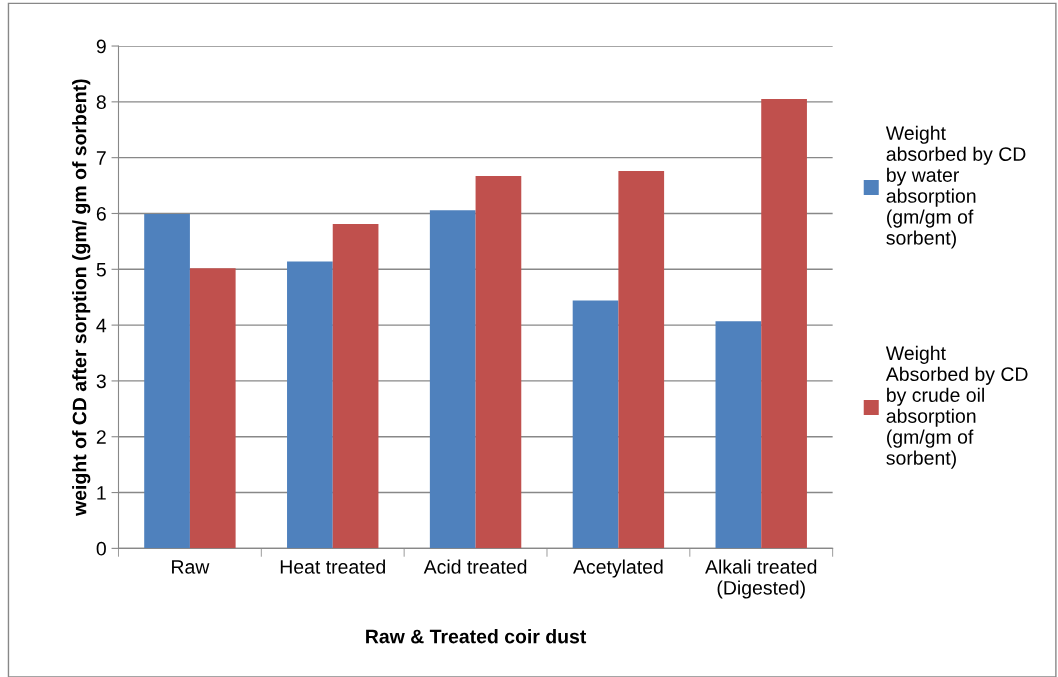 This screenshot has height=677, width=1058. Describe the element at coordinates (955, 187) in the screenshot. I see `legend-label: Weight absorbed by CD by water absorption (gm/gm of sorbent)` at that location.